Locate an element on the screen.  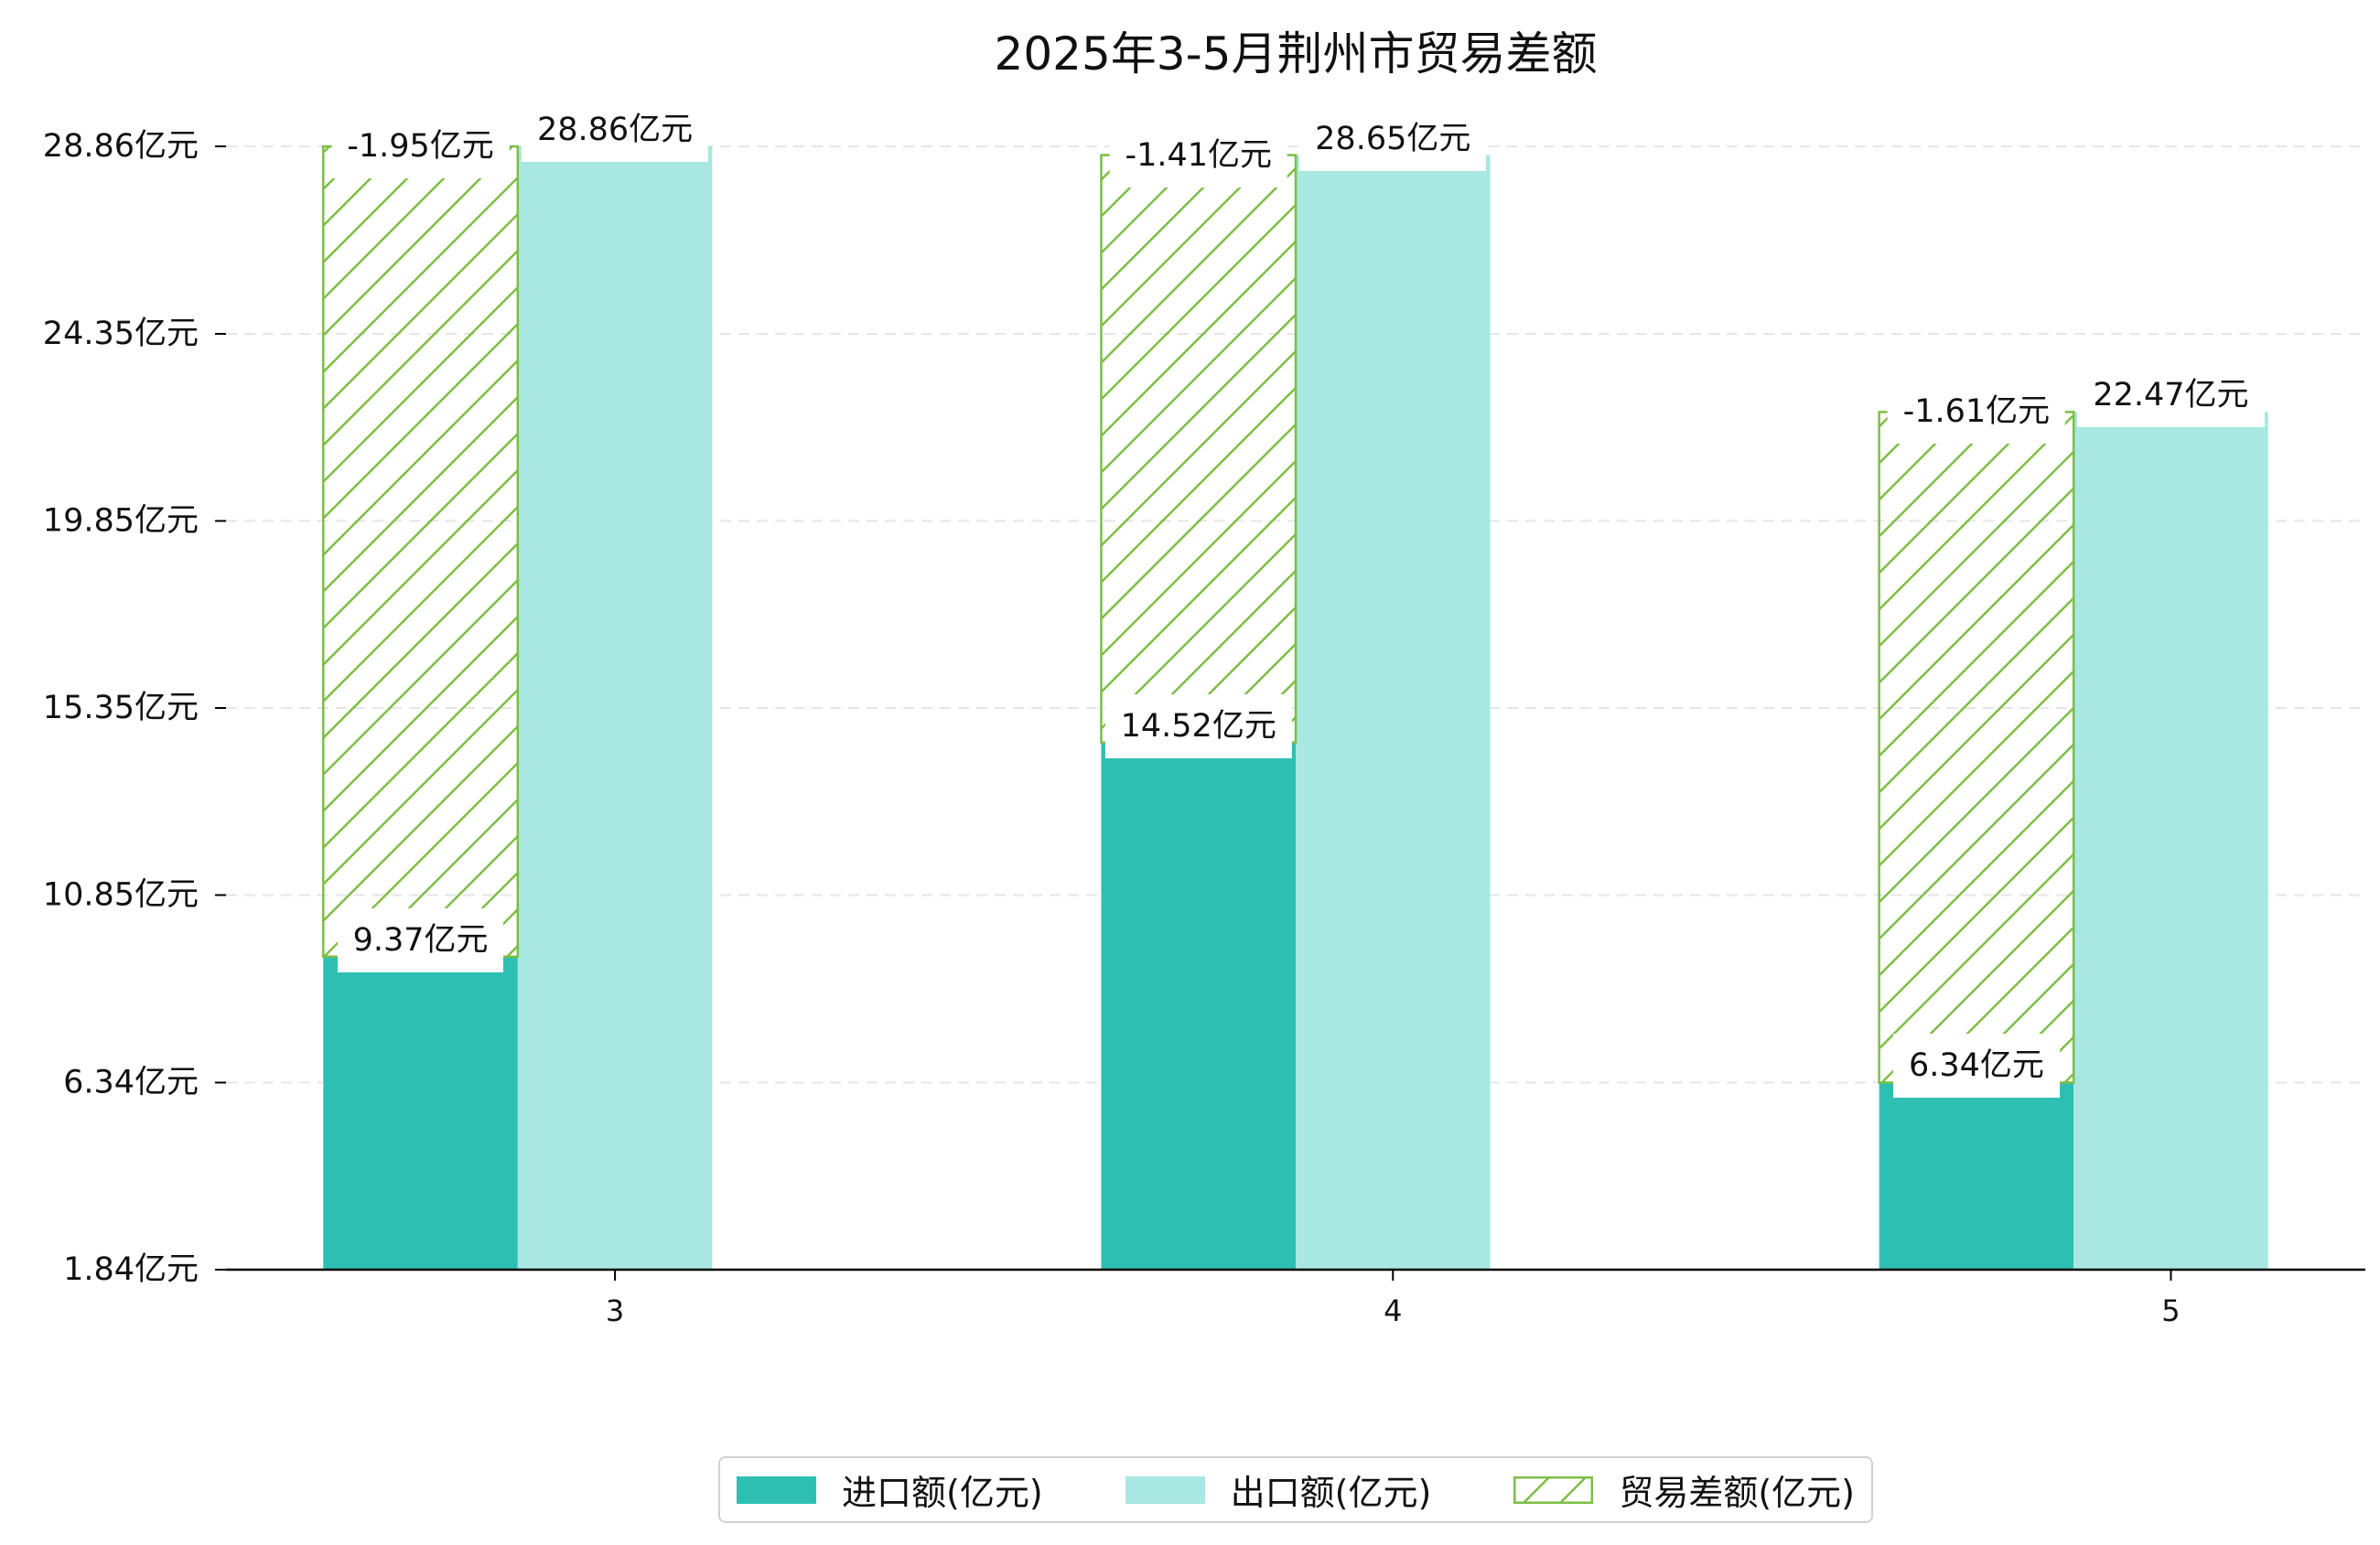
legend-swatch-export is located at coordinates (1165, 1489).